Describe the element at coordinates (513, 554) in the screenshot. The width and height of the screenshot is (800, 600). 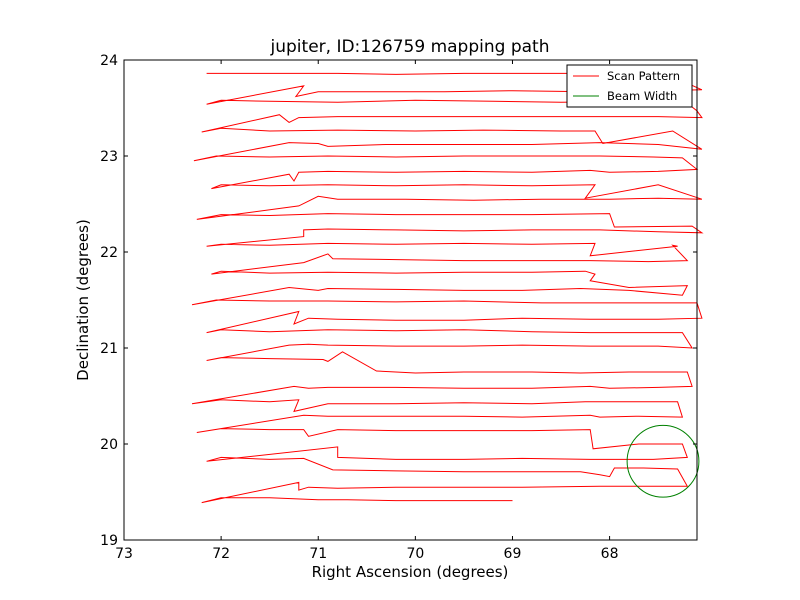
I see `x-tick-label: 69` at that location.